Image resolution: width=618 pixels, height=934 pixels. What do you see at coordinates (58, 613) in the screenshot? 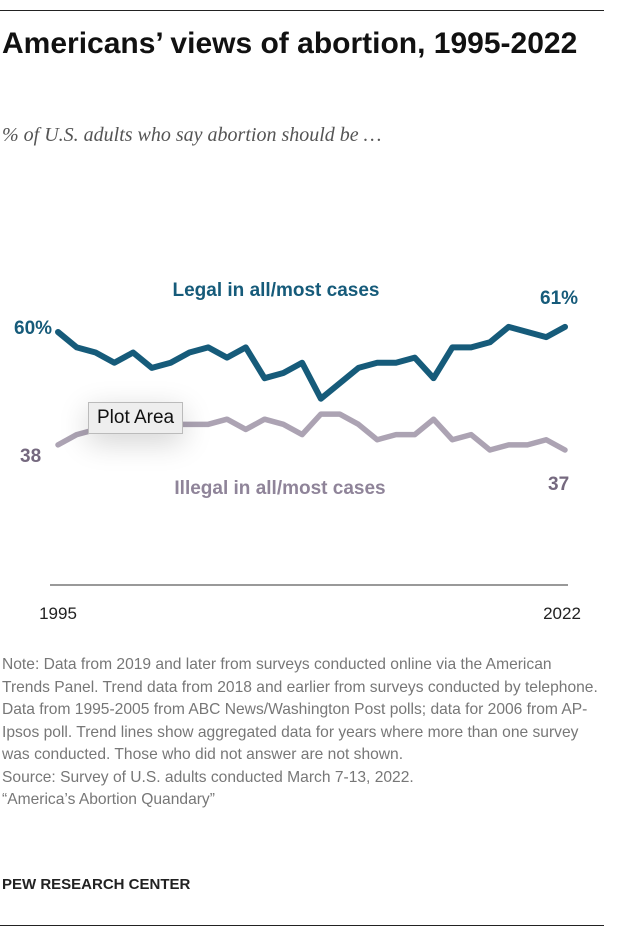
I see `x-tick-label-start: 1995` at bounding box center [58, 613].